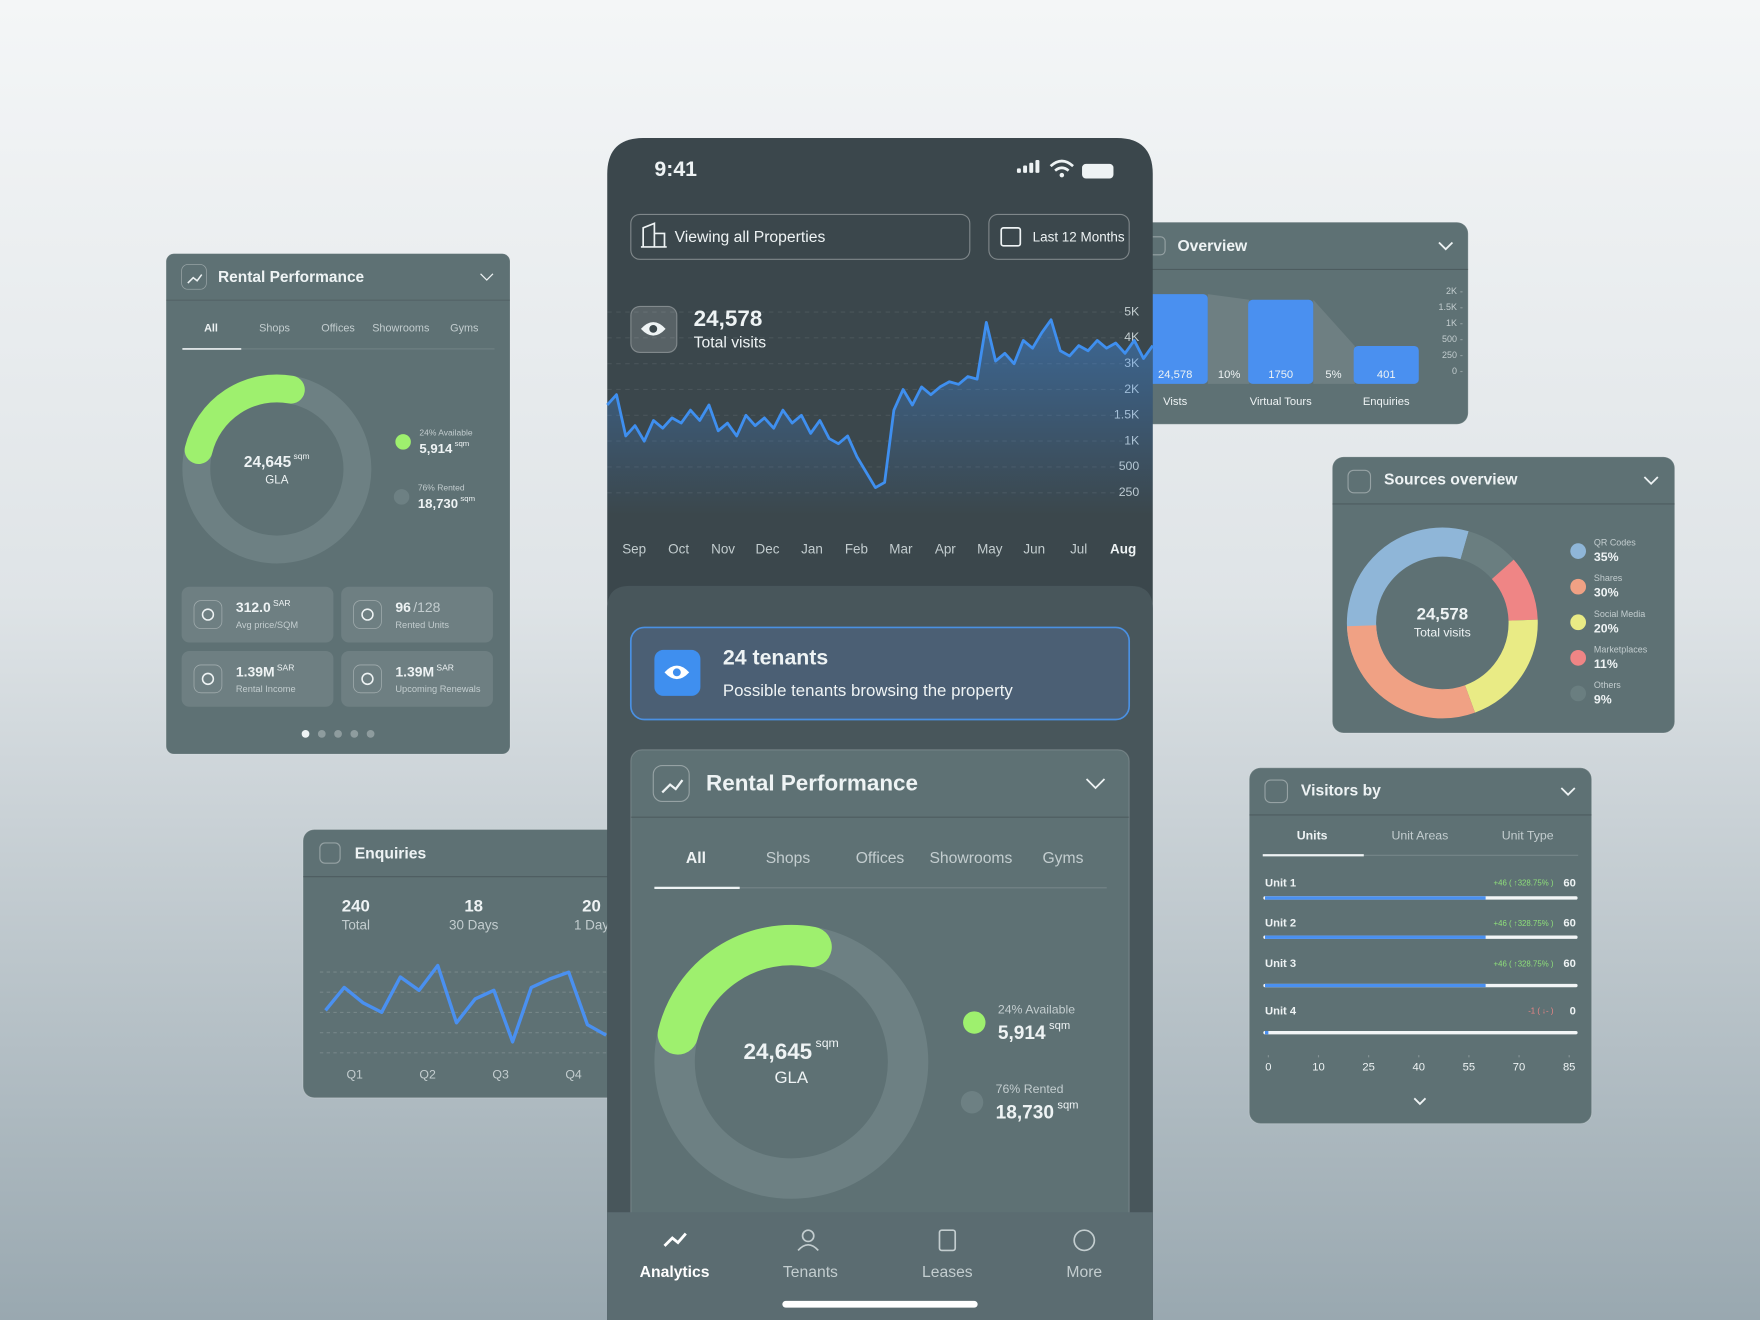  I want to click on card-title: Overview, so click(1212, 246).